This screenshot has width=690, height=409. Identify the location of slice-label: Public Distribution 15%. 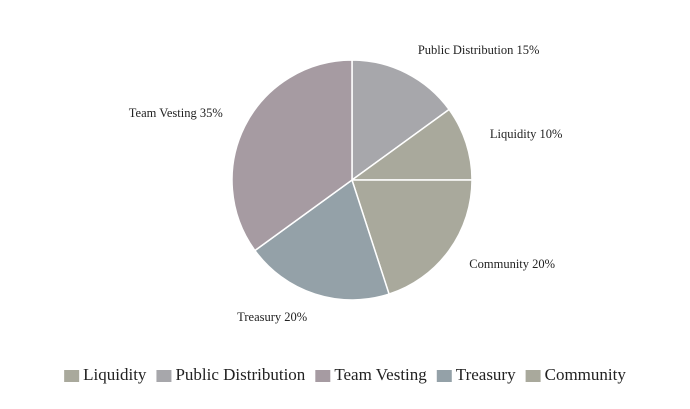
(479, 50).